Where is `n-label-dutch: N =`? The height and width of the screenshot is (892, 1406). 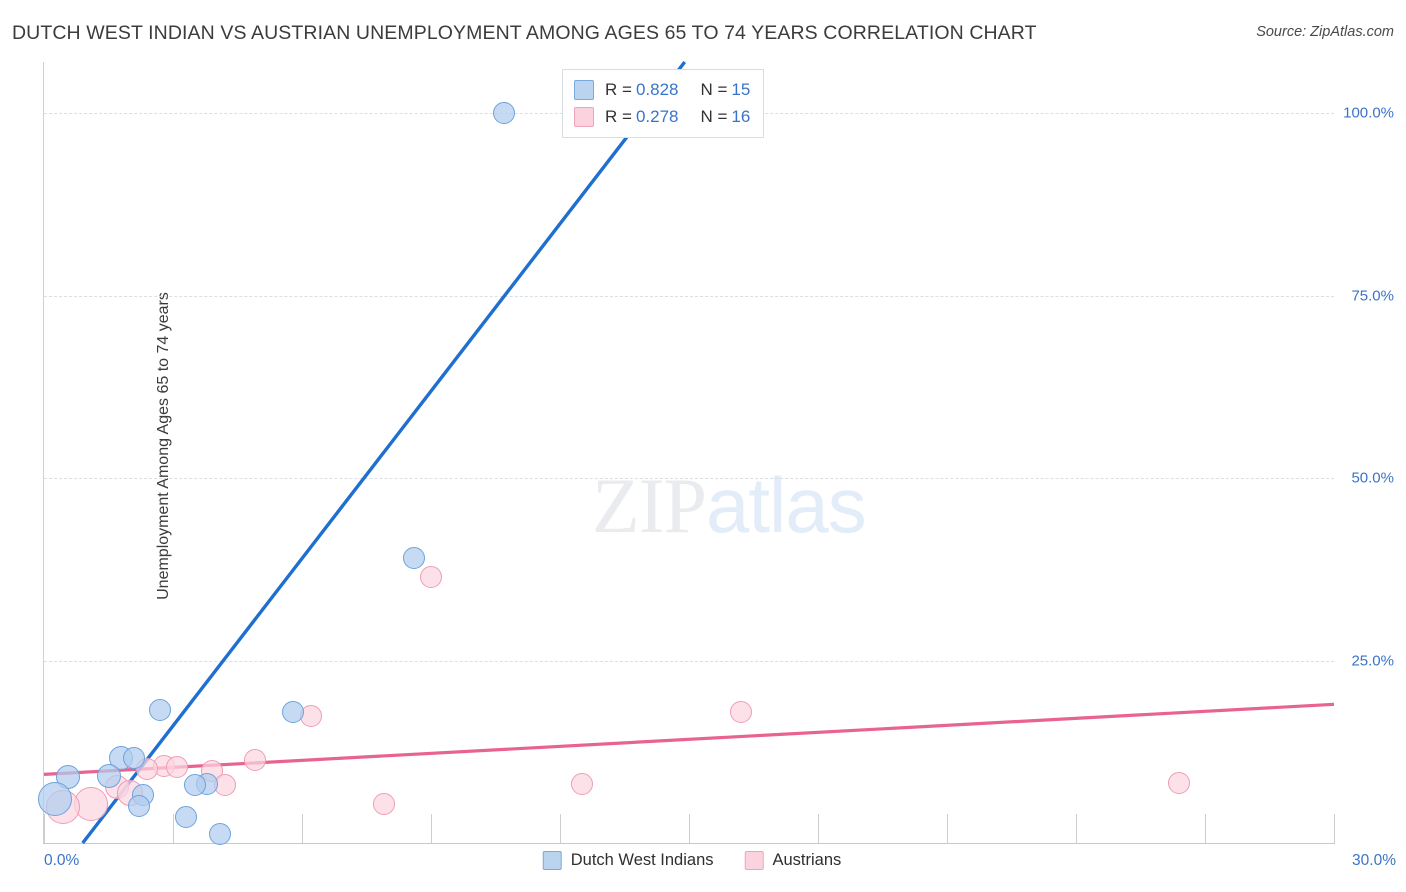
n-label-dutch: N = is located at coordinates (714, 89).